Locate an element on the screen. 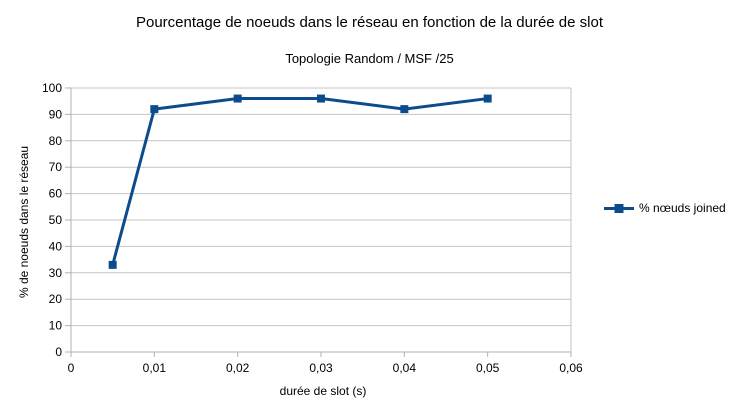  x-tick-label: 0,05 is located at coordinates (488, 368).